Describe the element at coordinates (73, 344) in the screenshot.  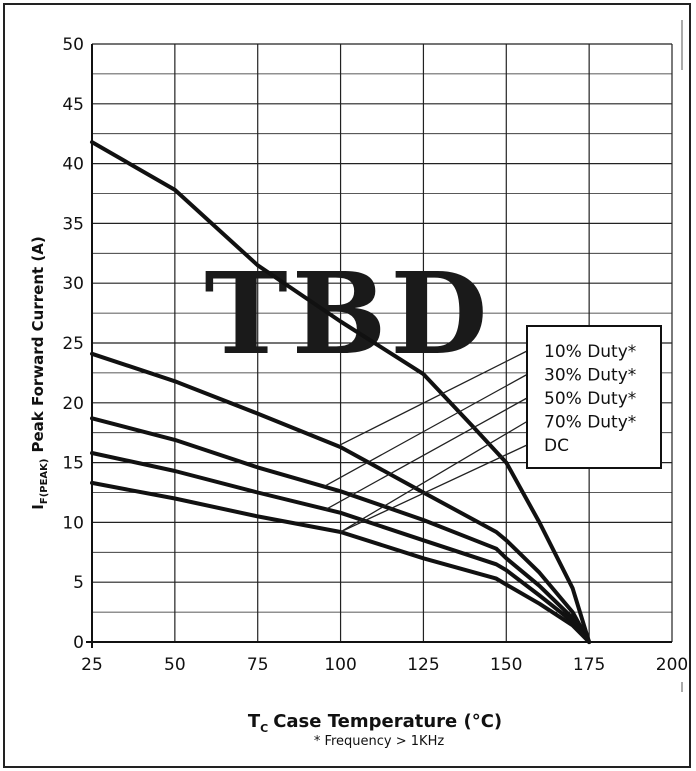
I see `y-tick-label: 25` at that location.